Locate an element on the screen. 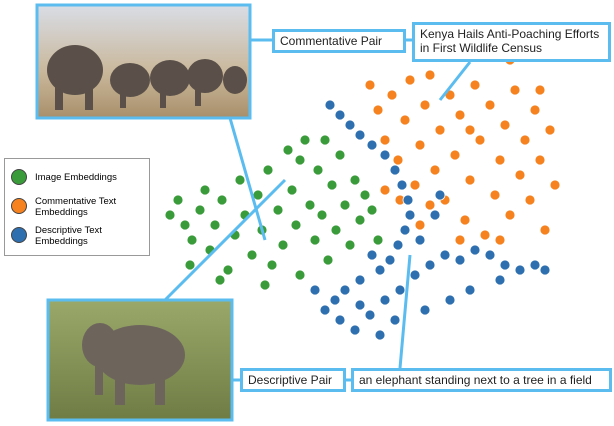 The width and height of the screenshot is (614, 426). legend-label: Image Embeddings is located at coordinates (76, 177).